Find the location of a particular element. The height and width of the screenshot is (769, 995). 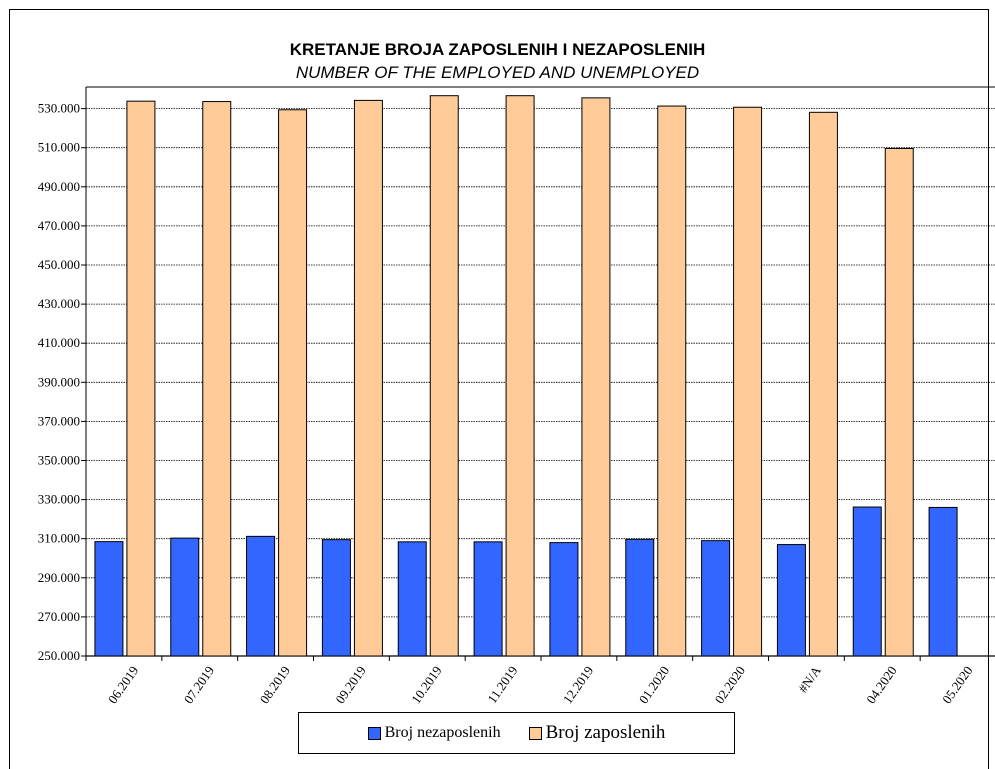

y-tick-label: 330.000 is located at coordinates (59, 499).